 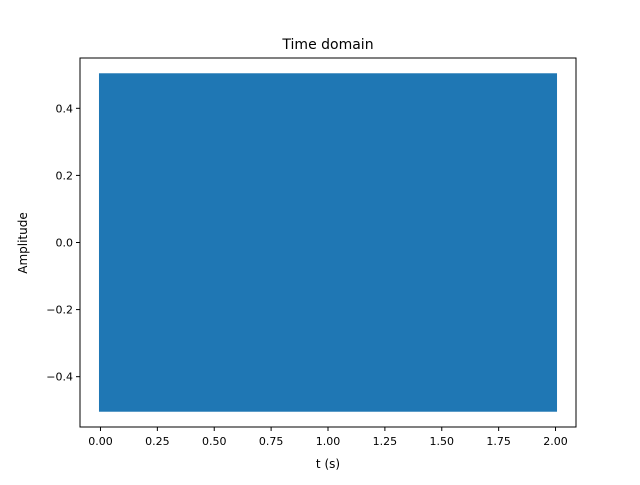 What do you see at coordinates (65, 175) in the screenshot?
I see `y-tick-label: 0.2` at bounding box center [65, 175].